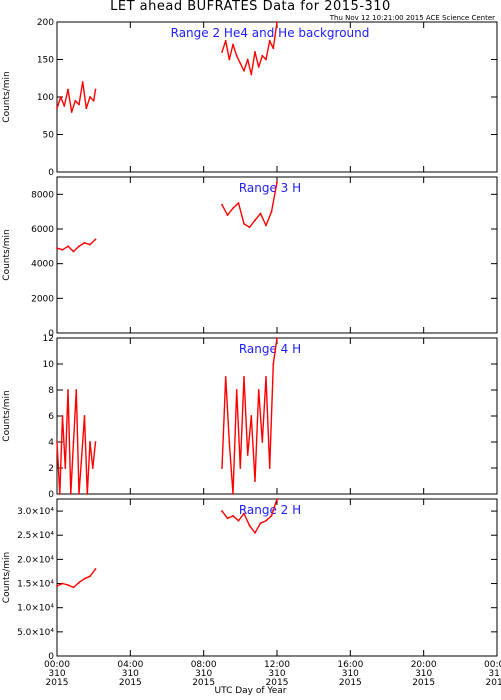  I want to click on x-tick-label: 20:00, so click(424, 665).